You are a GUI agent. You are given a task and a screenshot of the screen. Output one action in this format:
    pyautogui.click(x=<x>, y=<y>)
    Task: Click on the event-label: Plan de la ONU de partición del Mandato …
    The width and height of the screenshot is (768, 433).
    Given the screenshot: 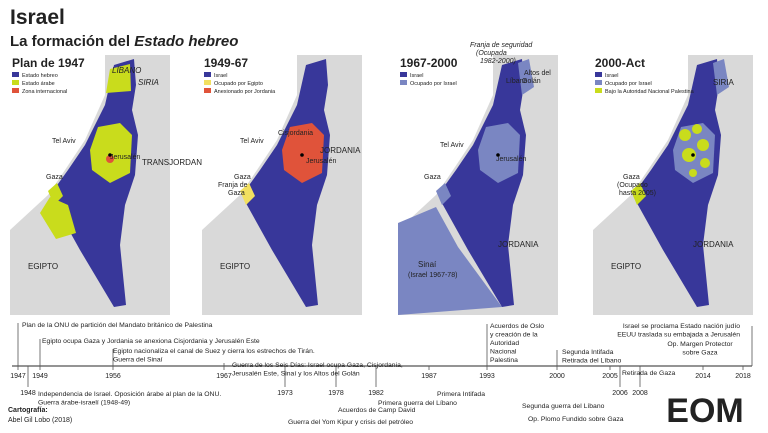 What is the action you would take?
    pyautogui.click(x=117, y=325)
    